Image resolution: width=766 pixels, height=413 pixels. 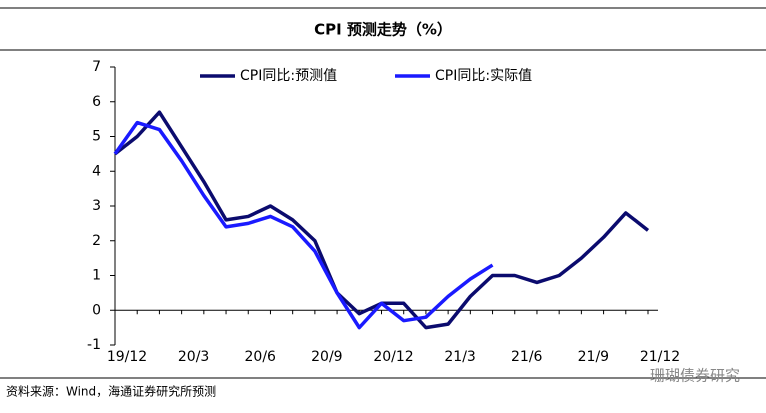 What do you see at coordinates (695, 376) in the screenshot?
I see `watermark: 珊瑚债券研究` at bounding box center [695, 376].